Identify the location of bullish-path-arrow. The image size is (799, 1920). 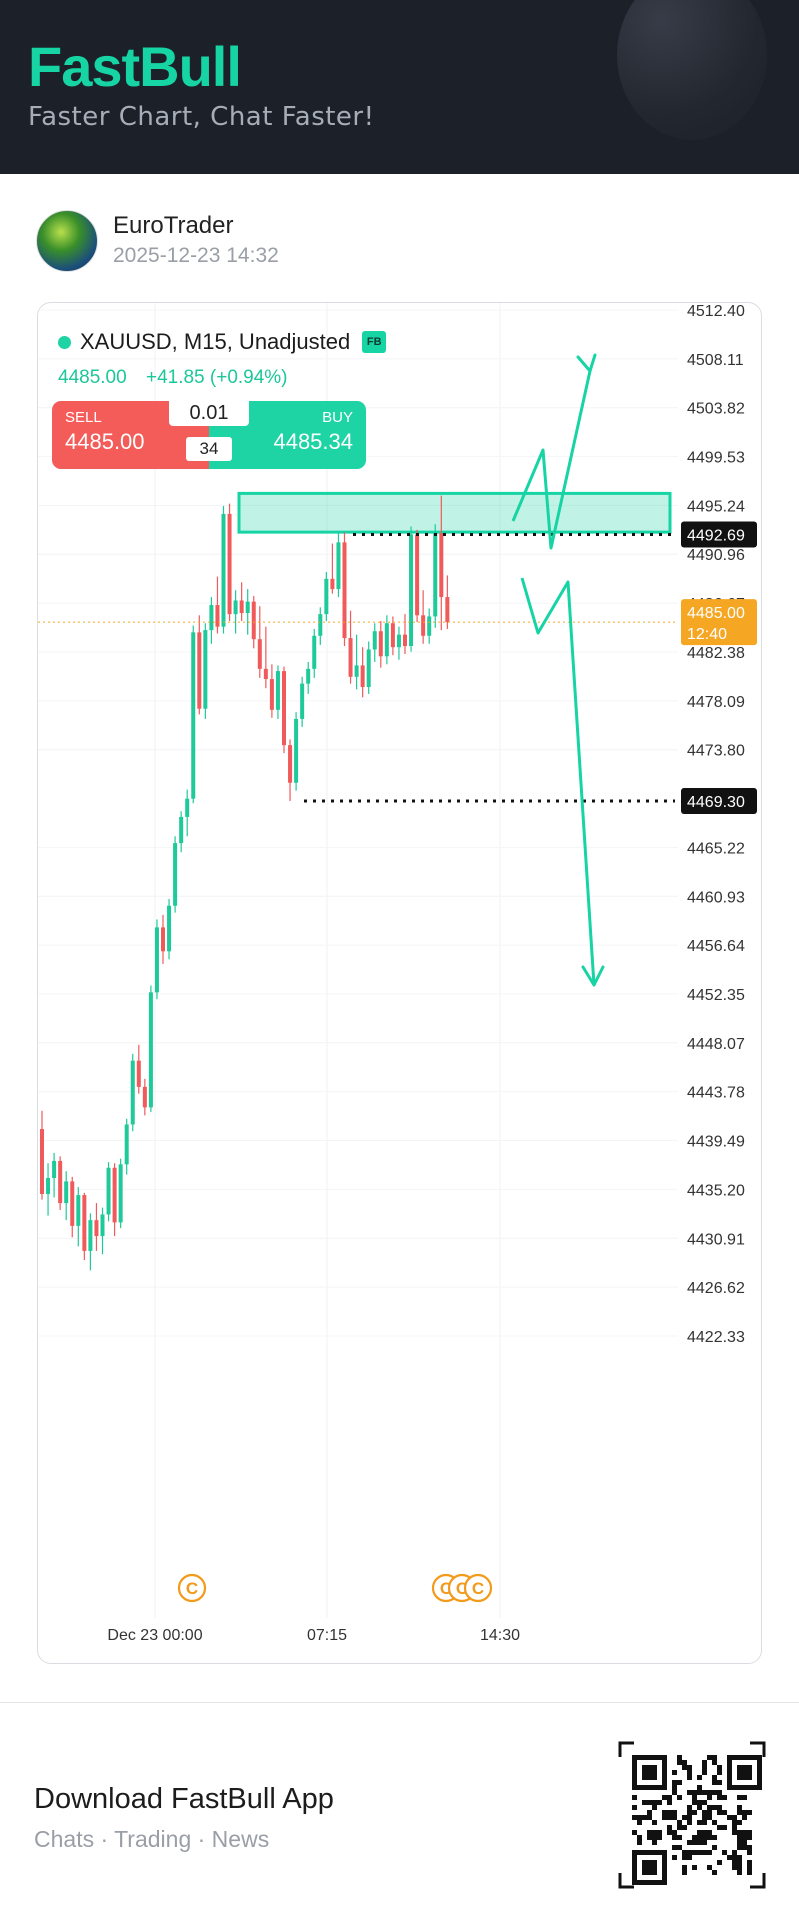
(551, 460).